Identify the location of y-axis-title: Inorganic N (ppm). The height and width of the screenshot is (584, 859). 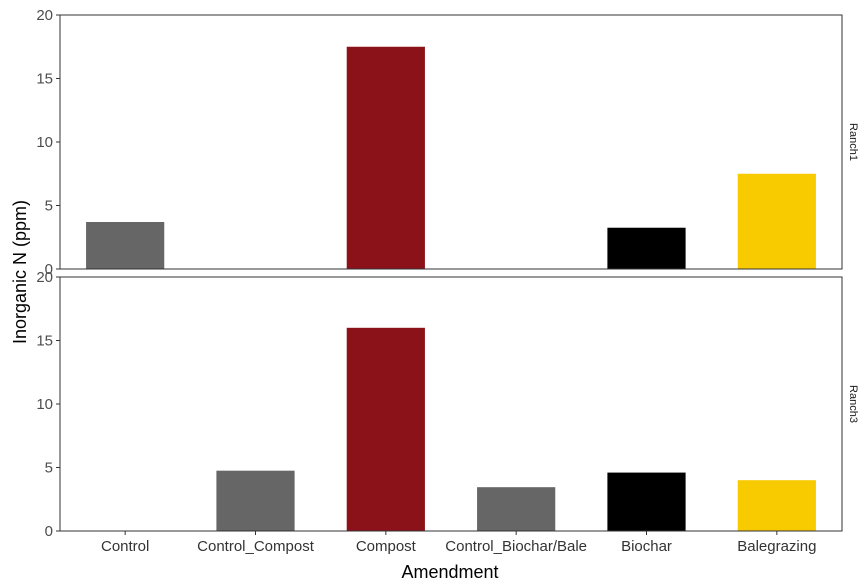
(20, 272).